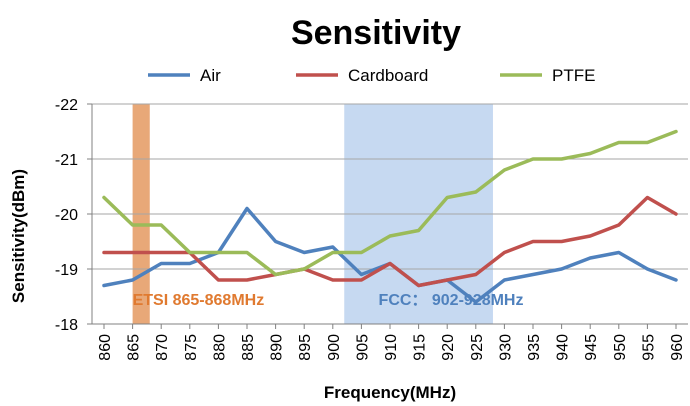 The image size is (690, 406). What do you see at coordinates (477, 347) in the screenshot?
I see `x-tick-label: 925` at bounding box center [477, 347].